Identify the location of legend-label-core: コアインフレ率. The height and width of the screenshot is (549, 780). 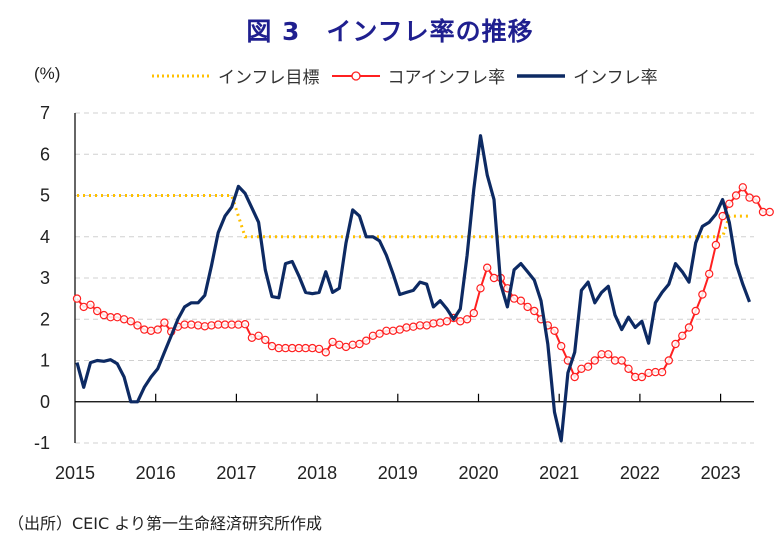
(446, 78).